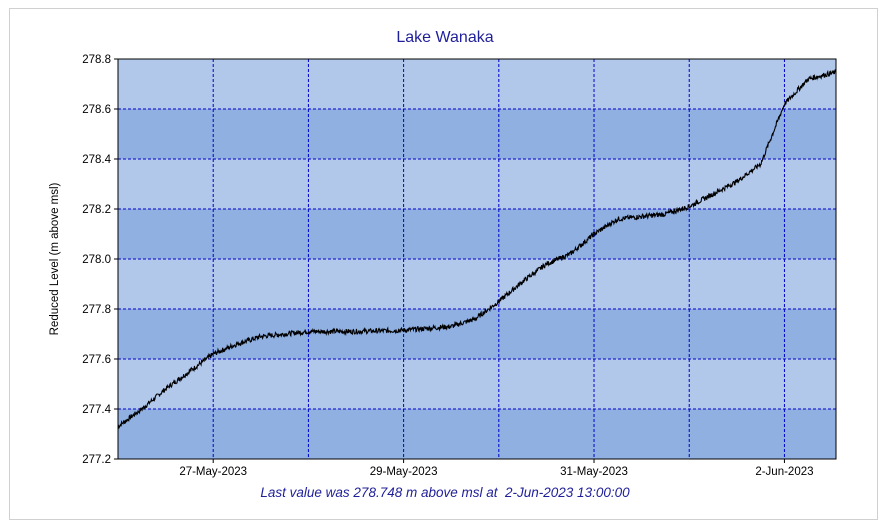  Describe the element at coordinates (96, 360) in the screenshot. I see `y-tick-label: 277.6` at that location.